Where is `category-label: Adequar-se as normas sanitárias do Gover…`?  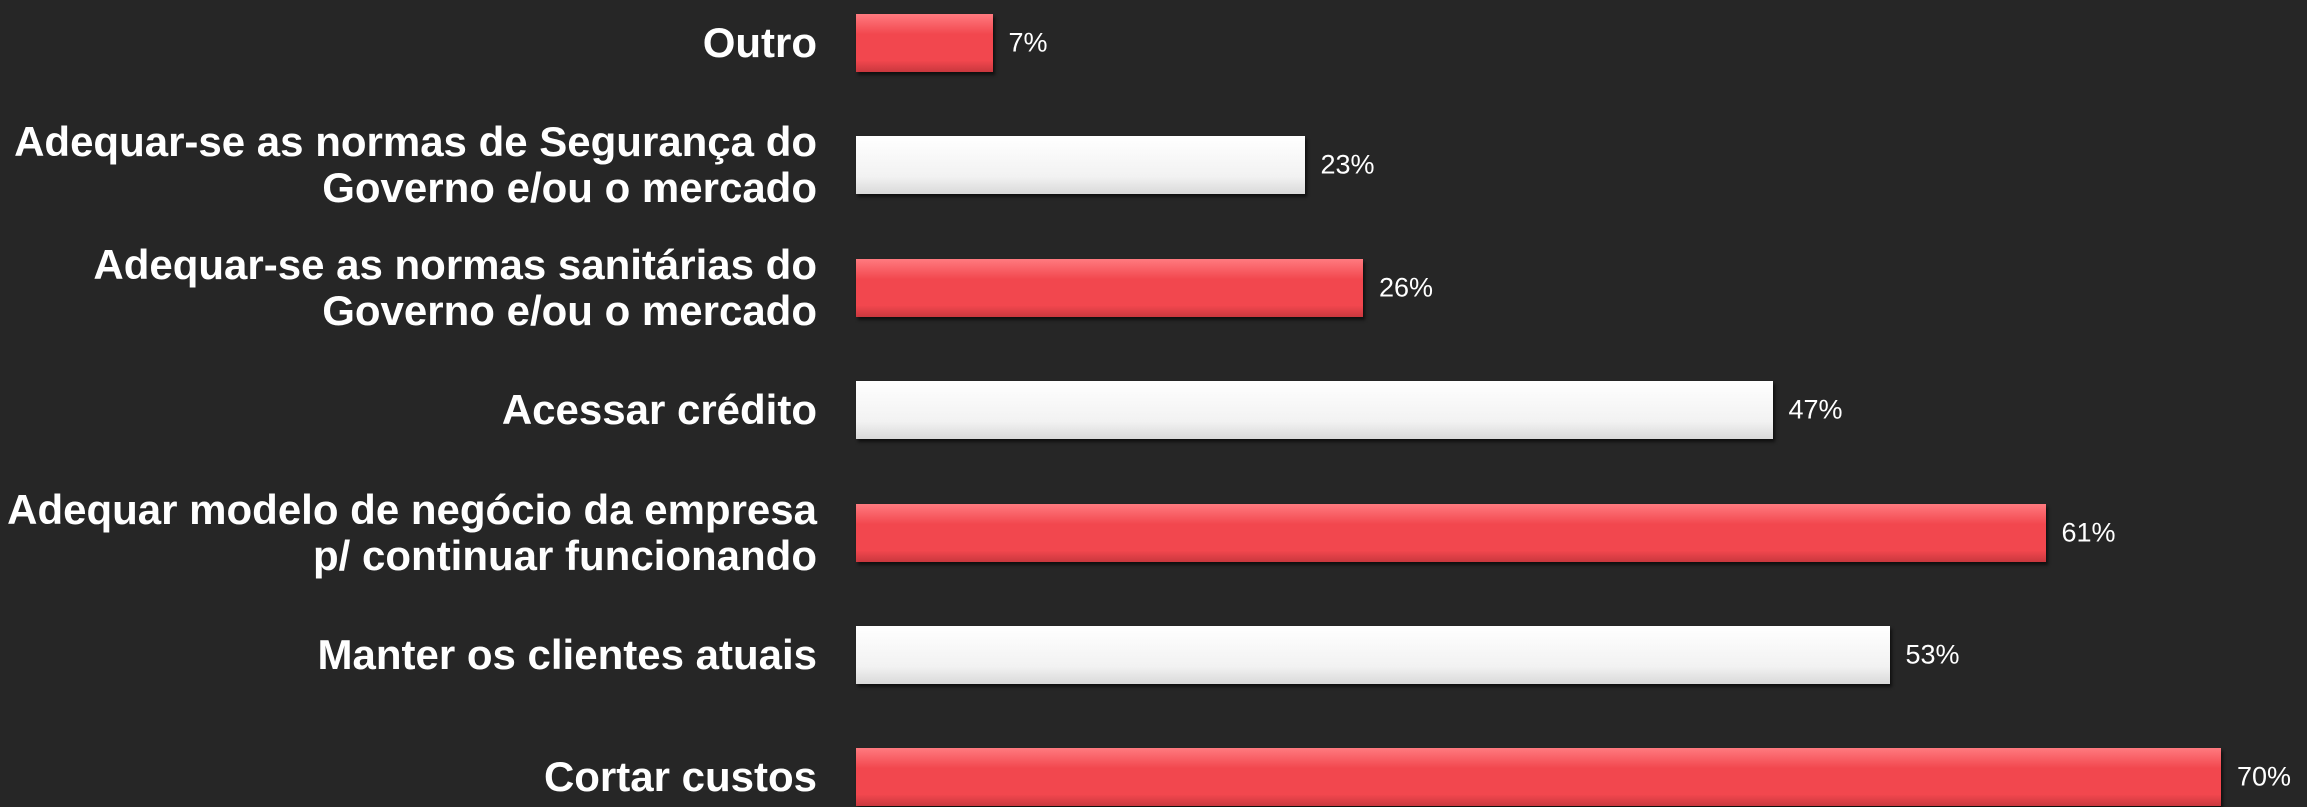 category-label: Adequar-se as normas sanitárias do Gover… is located at coordinates (455, 287).